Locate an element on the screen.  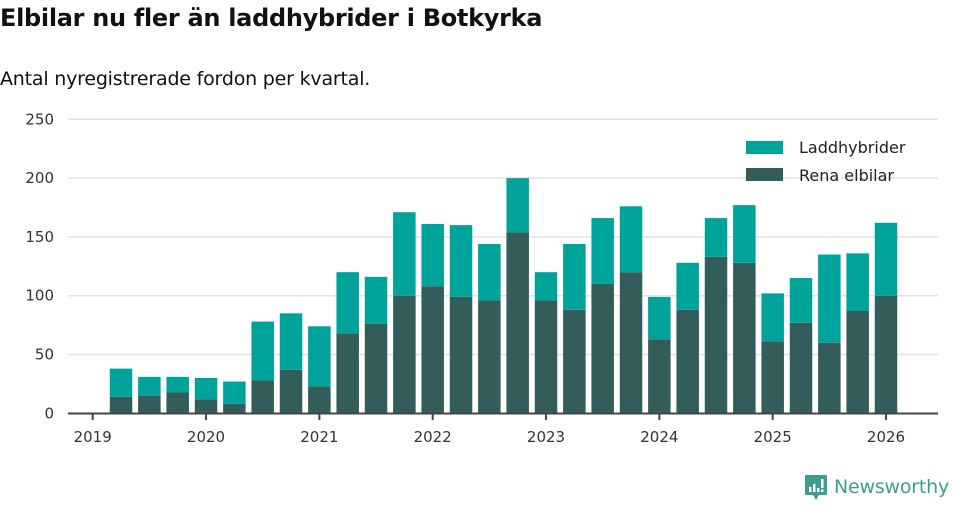
x-axis-ticks: 2019 2020 2021 2022 2023 2024 2025 2026 is located at coordinates (489, 429).